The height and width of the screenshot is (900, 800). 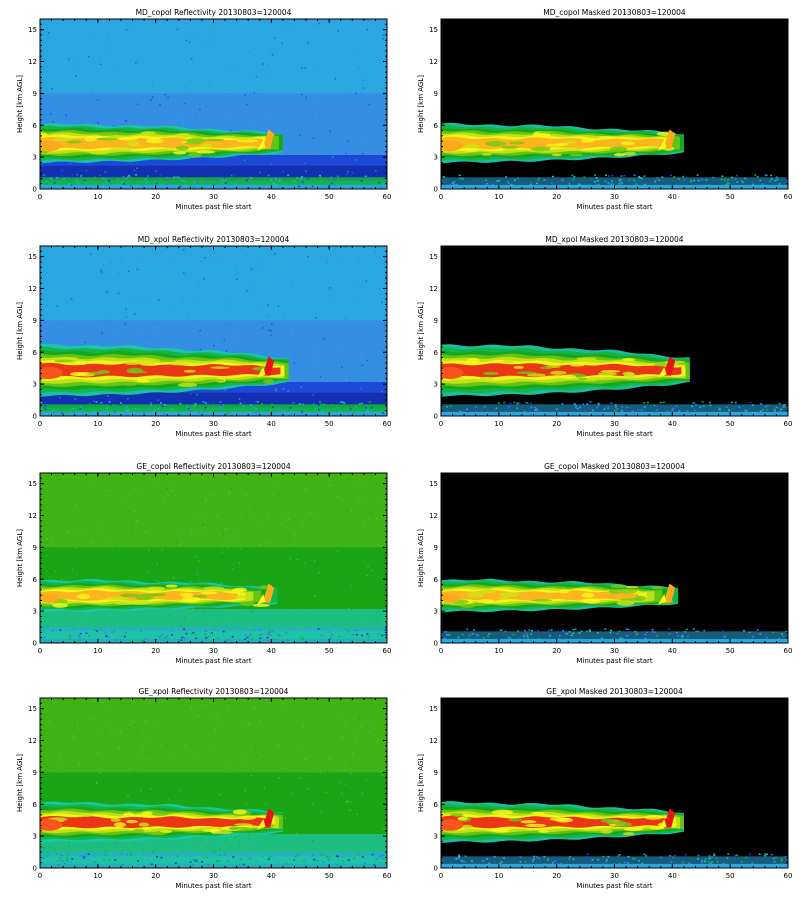 I want to click on surface-clutter, so click(x=213, y=408).